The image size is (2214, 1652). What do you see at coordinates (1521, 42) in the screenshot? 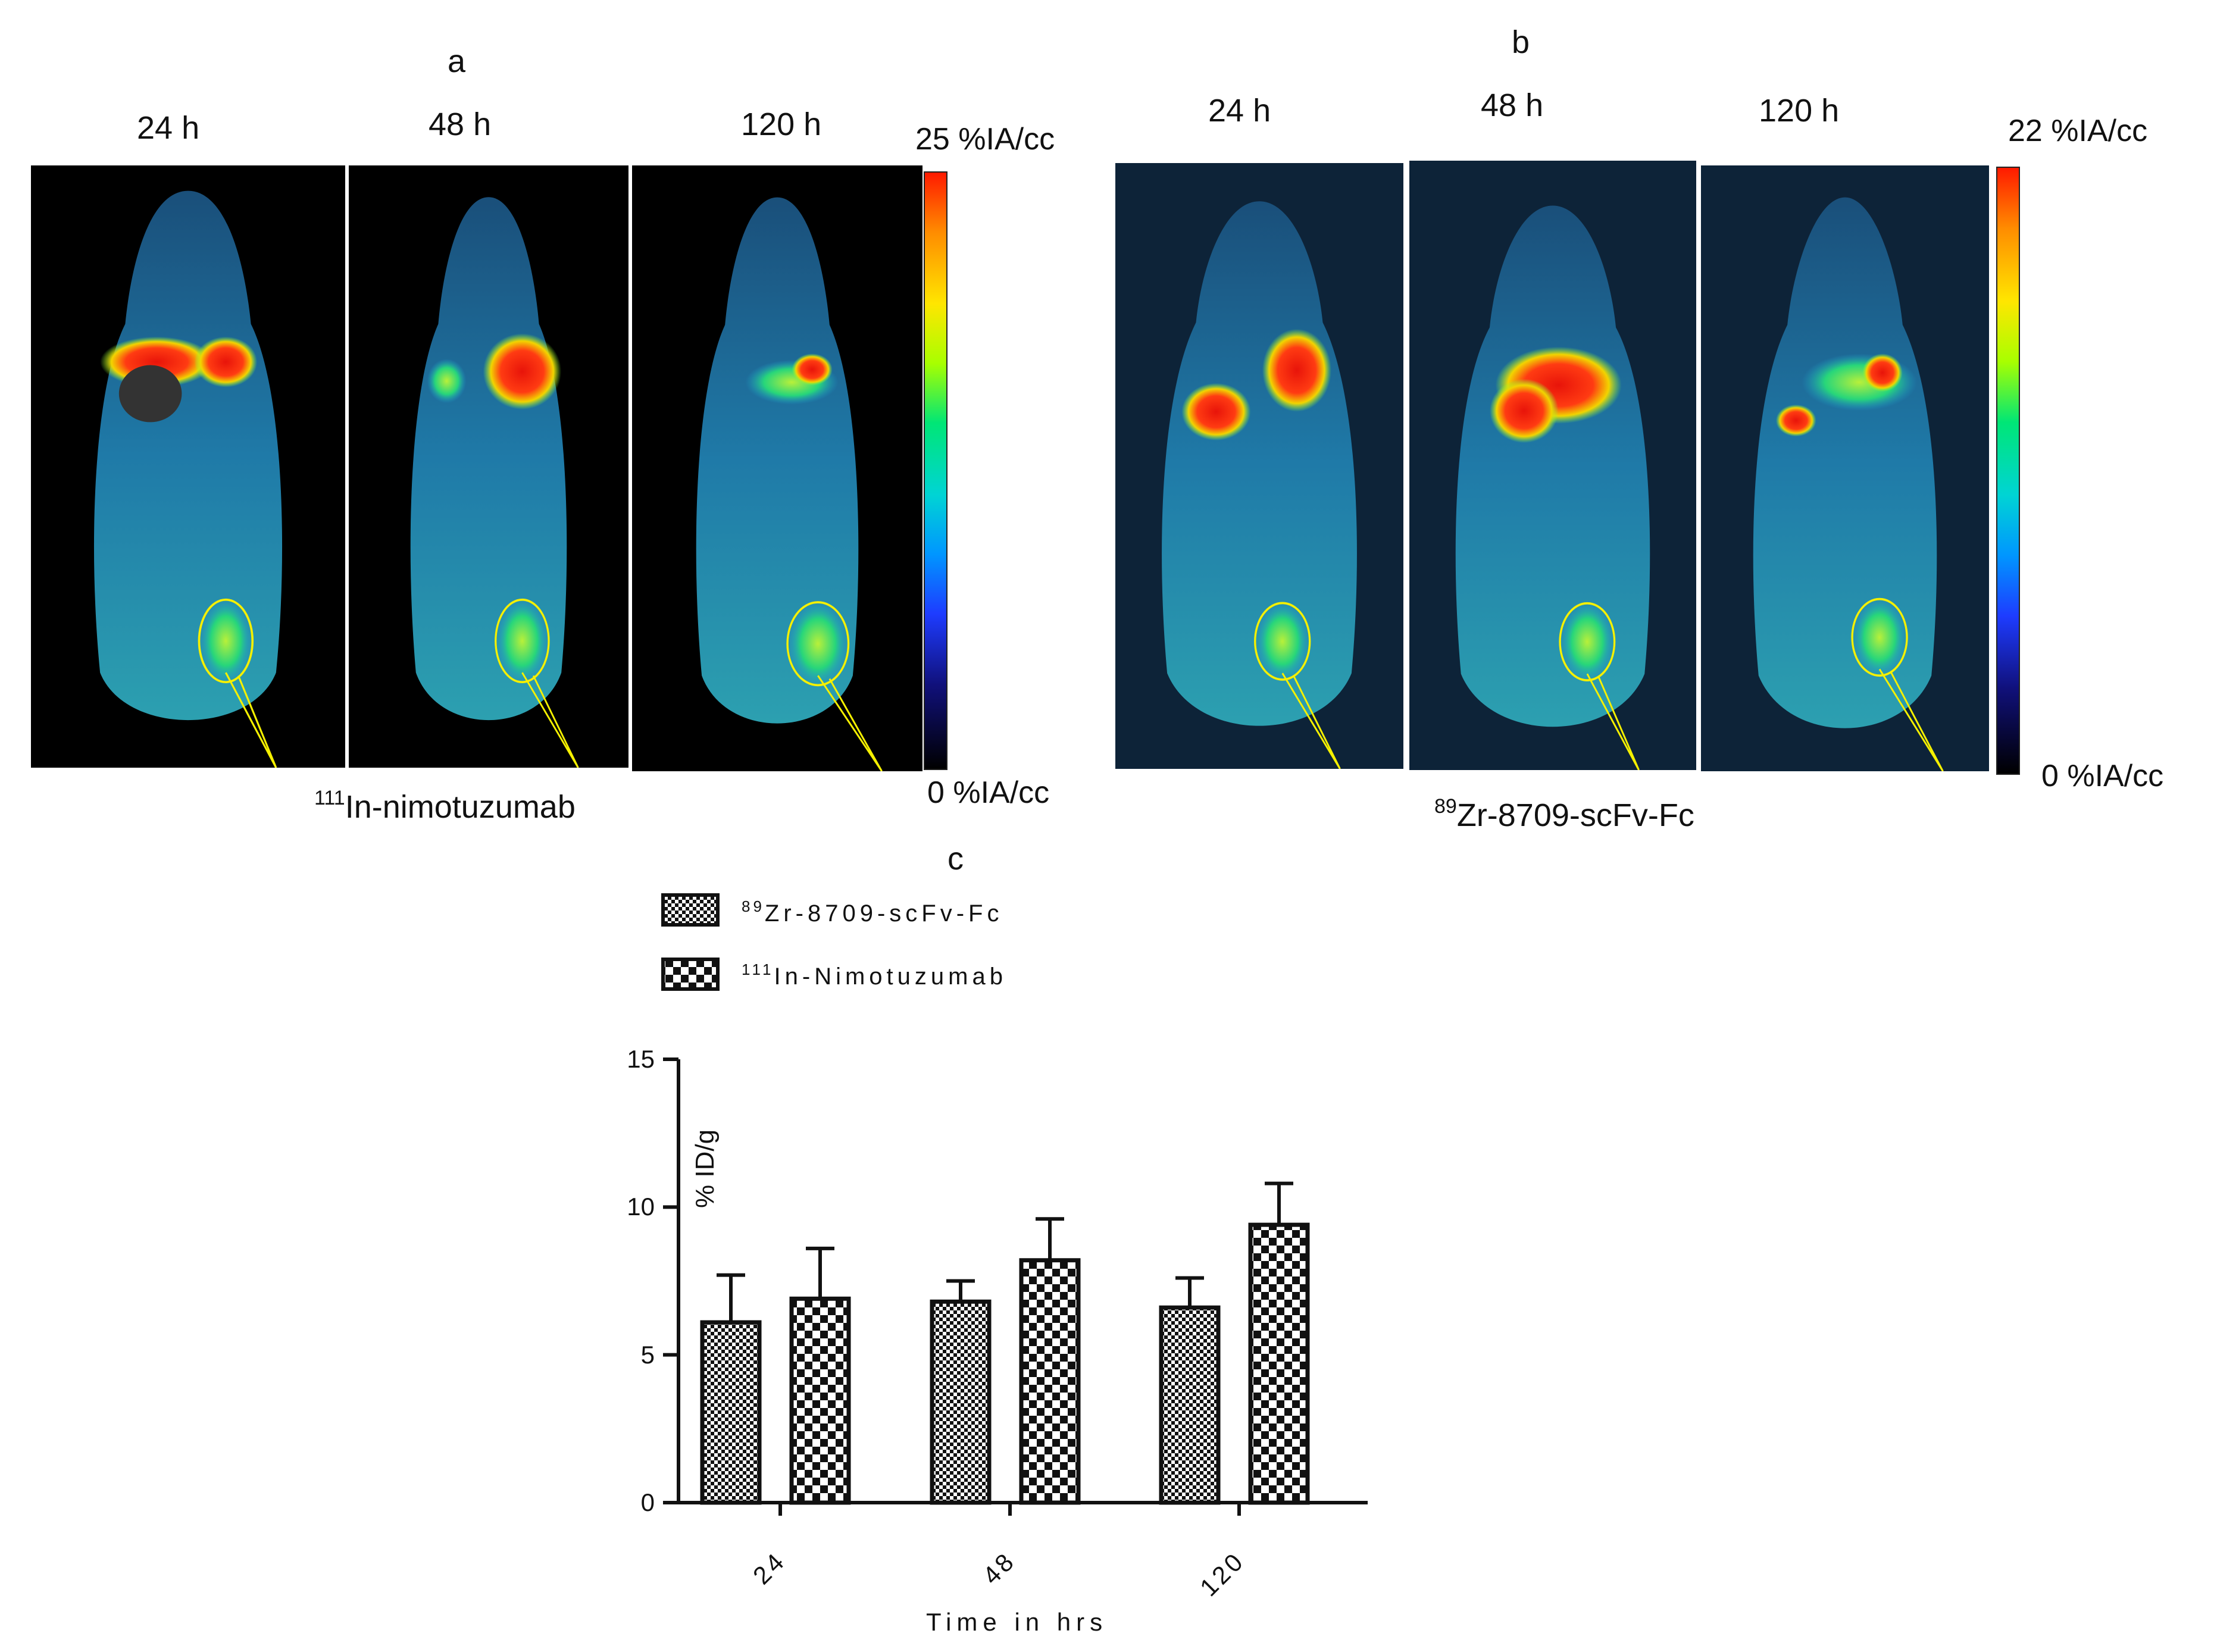
I see `panel-b-letter: b` at bounding box center [1521, 42].